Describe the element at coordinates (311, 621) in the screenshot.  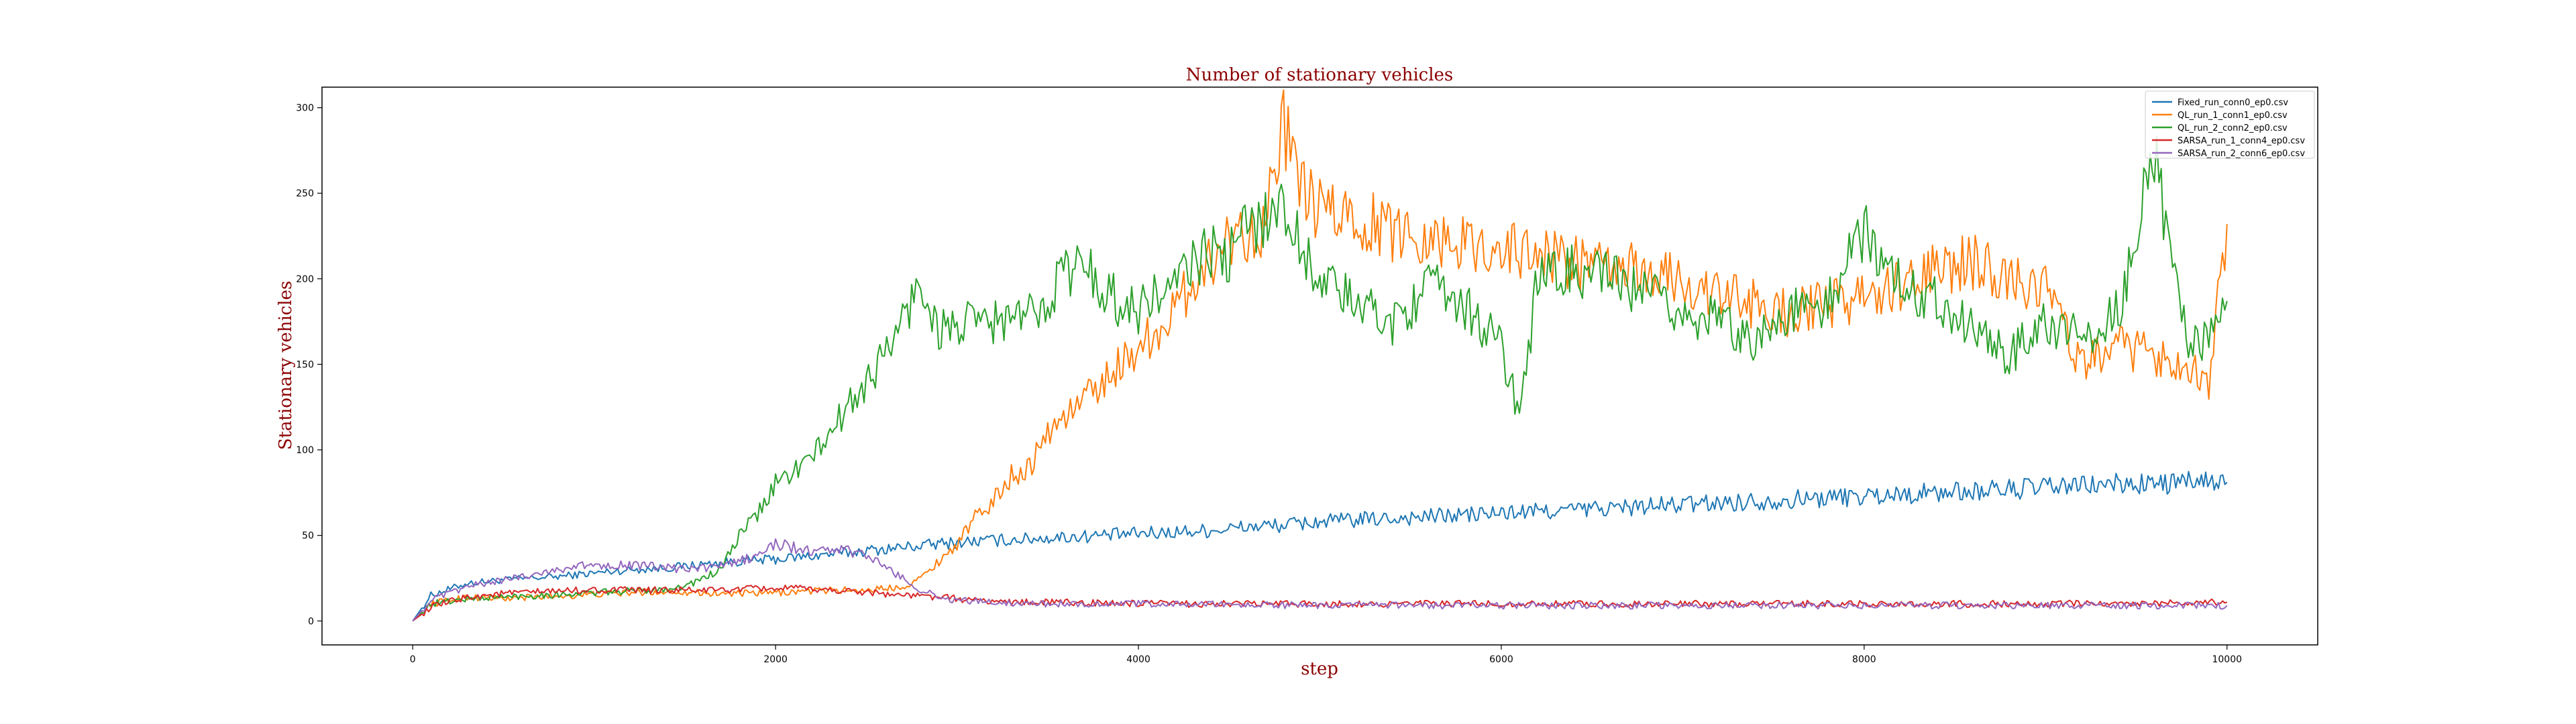
I see `y-tick-label: 0` at that location.